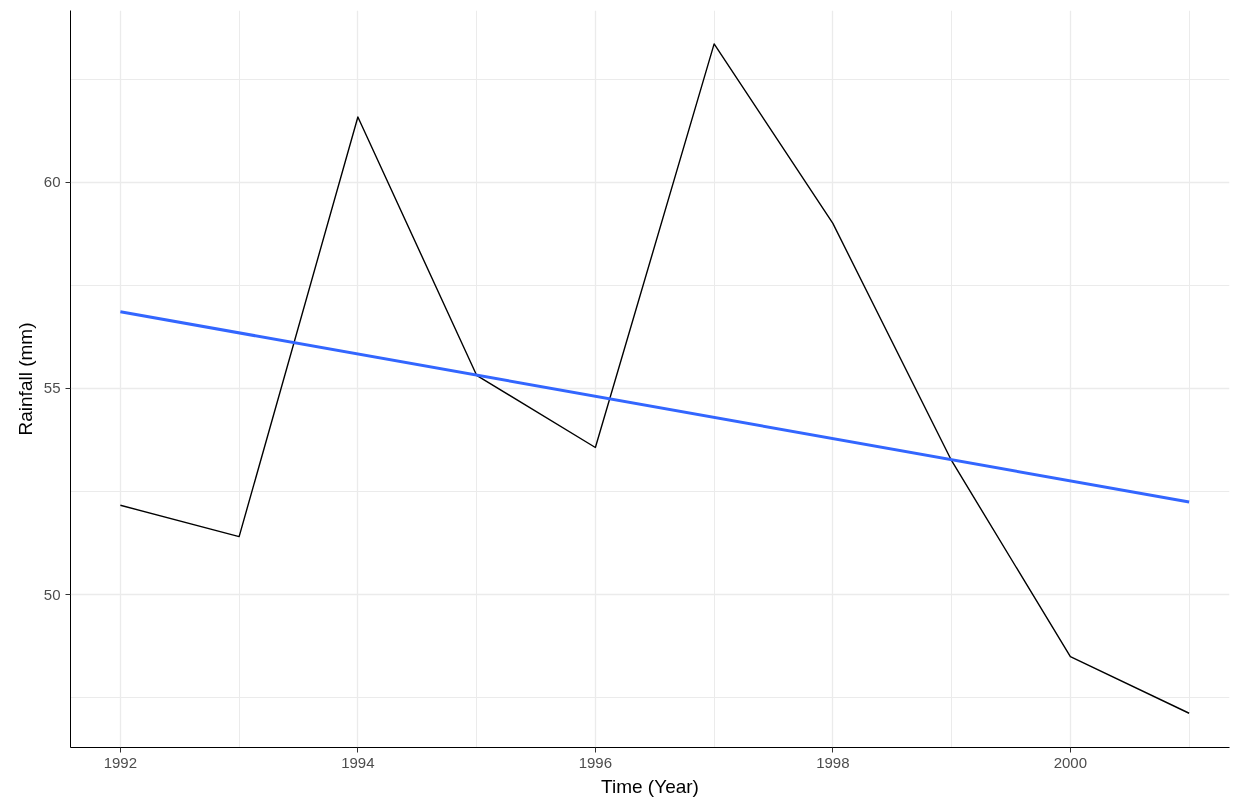 The height and width of the screenshot is (807, 1239). What do you see at coordinates (52, 388) in the screenshot?
I see `y-tick-label: 55` at bounding box center [52, 388].